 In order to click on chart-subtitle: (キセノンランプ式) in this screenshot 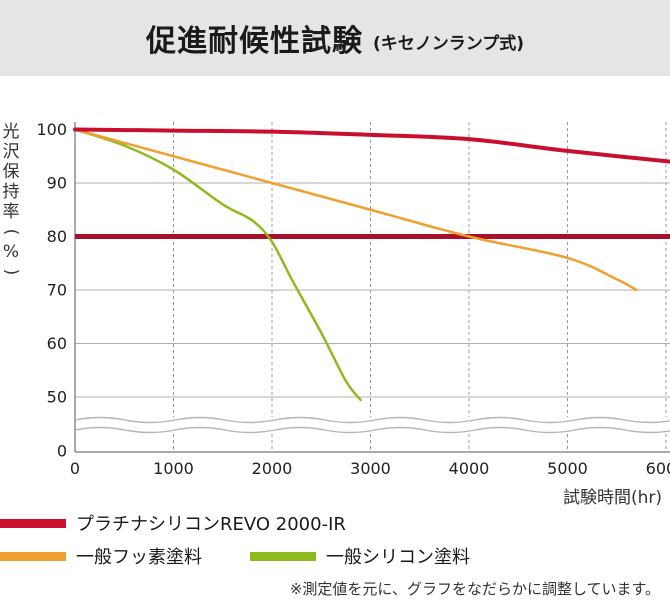, I will do `click(448, 43)`.